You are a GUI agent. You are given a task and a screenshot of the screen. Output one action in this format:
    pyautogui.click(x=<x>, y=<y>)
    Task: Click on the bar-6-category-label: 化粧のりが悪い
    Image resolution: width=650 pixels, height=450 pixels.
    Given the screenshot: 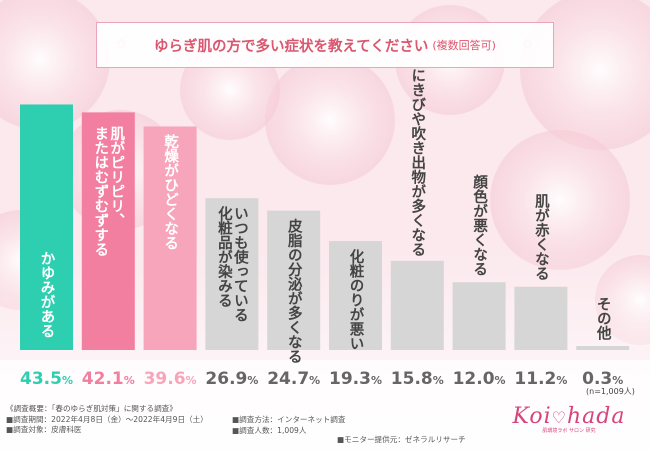 What is the action you would take?
    pyautogui.click(x=356, y=299)
    